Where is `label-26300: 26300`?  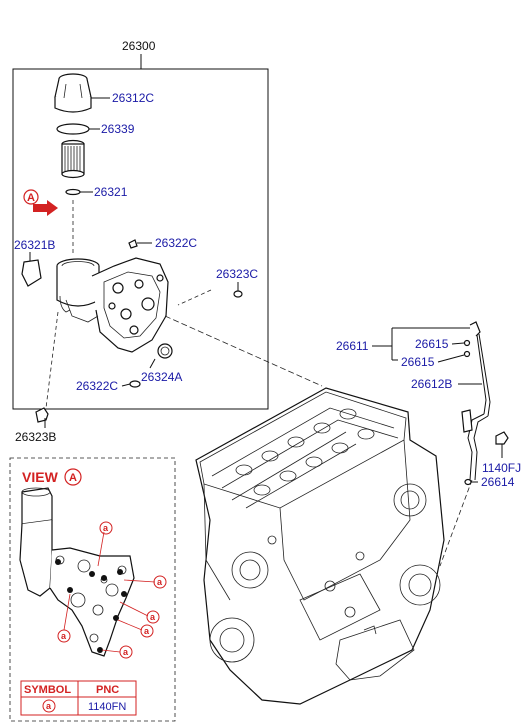 label-26300: 26300 is located at coordinates (139, 46).